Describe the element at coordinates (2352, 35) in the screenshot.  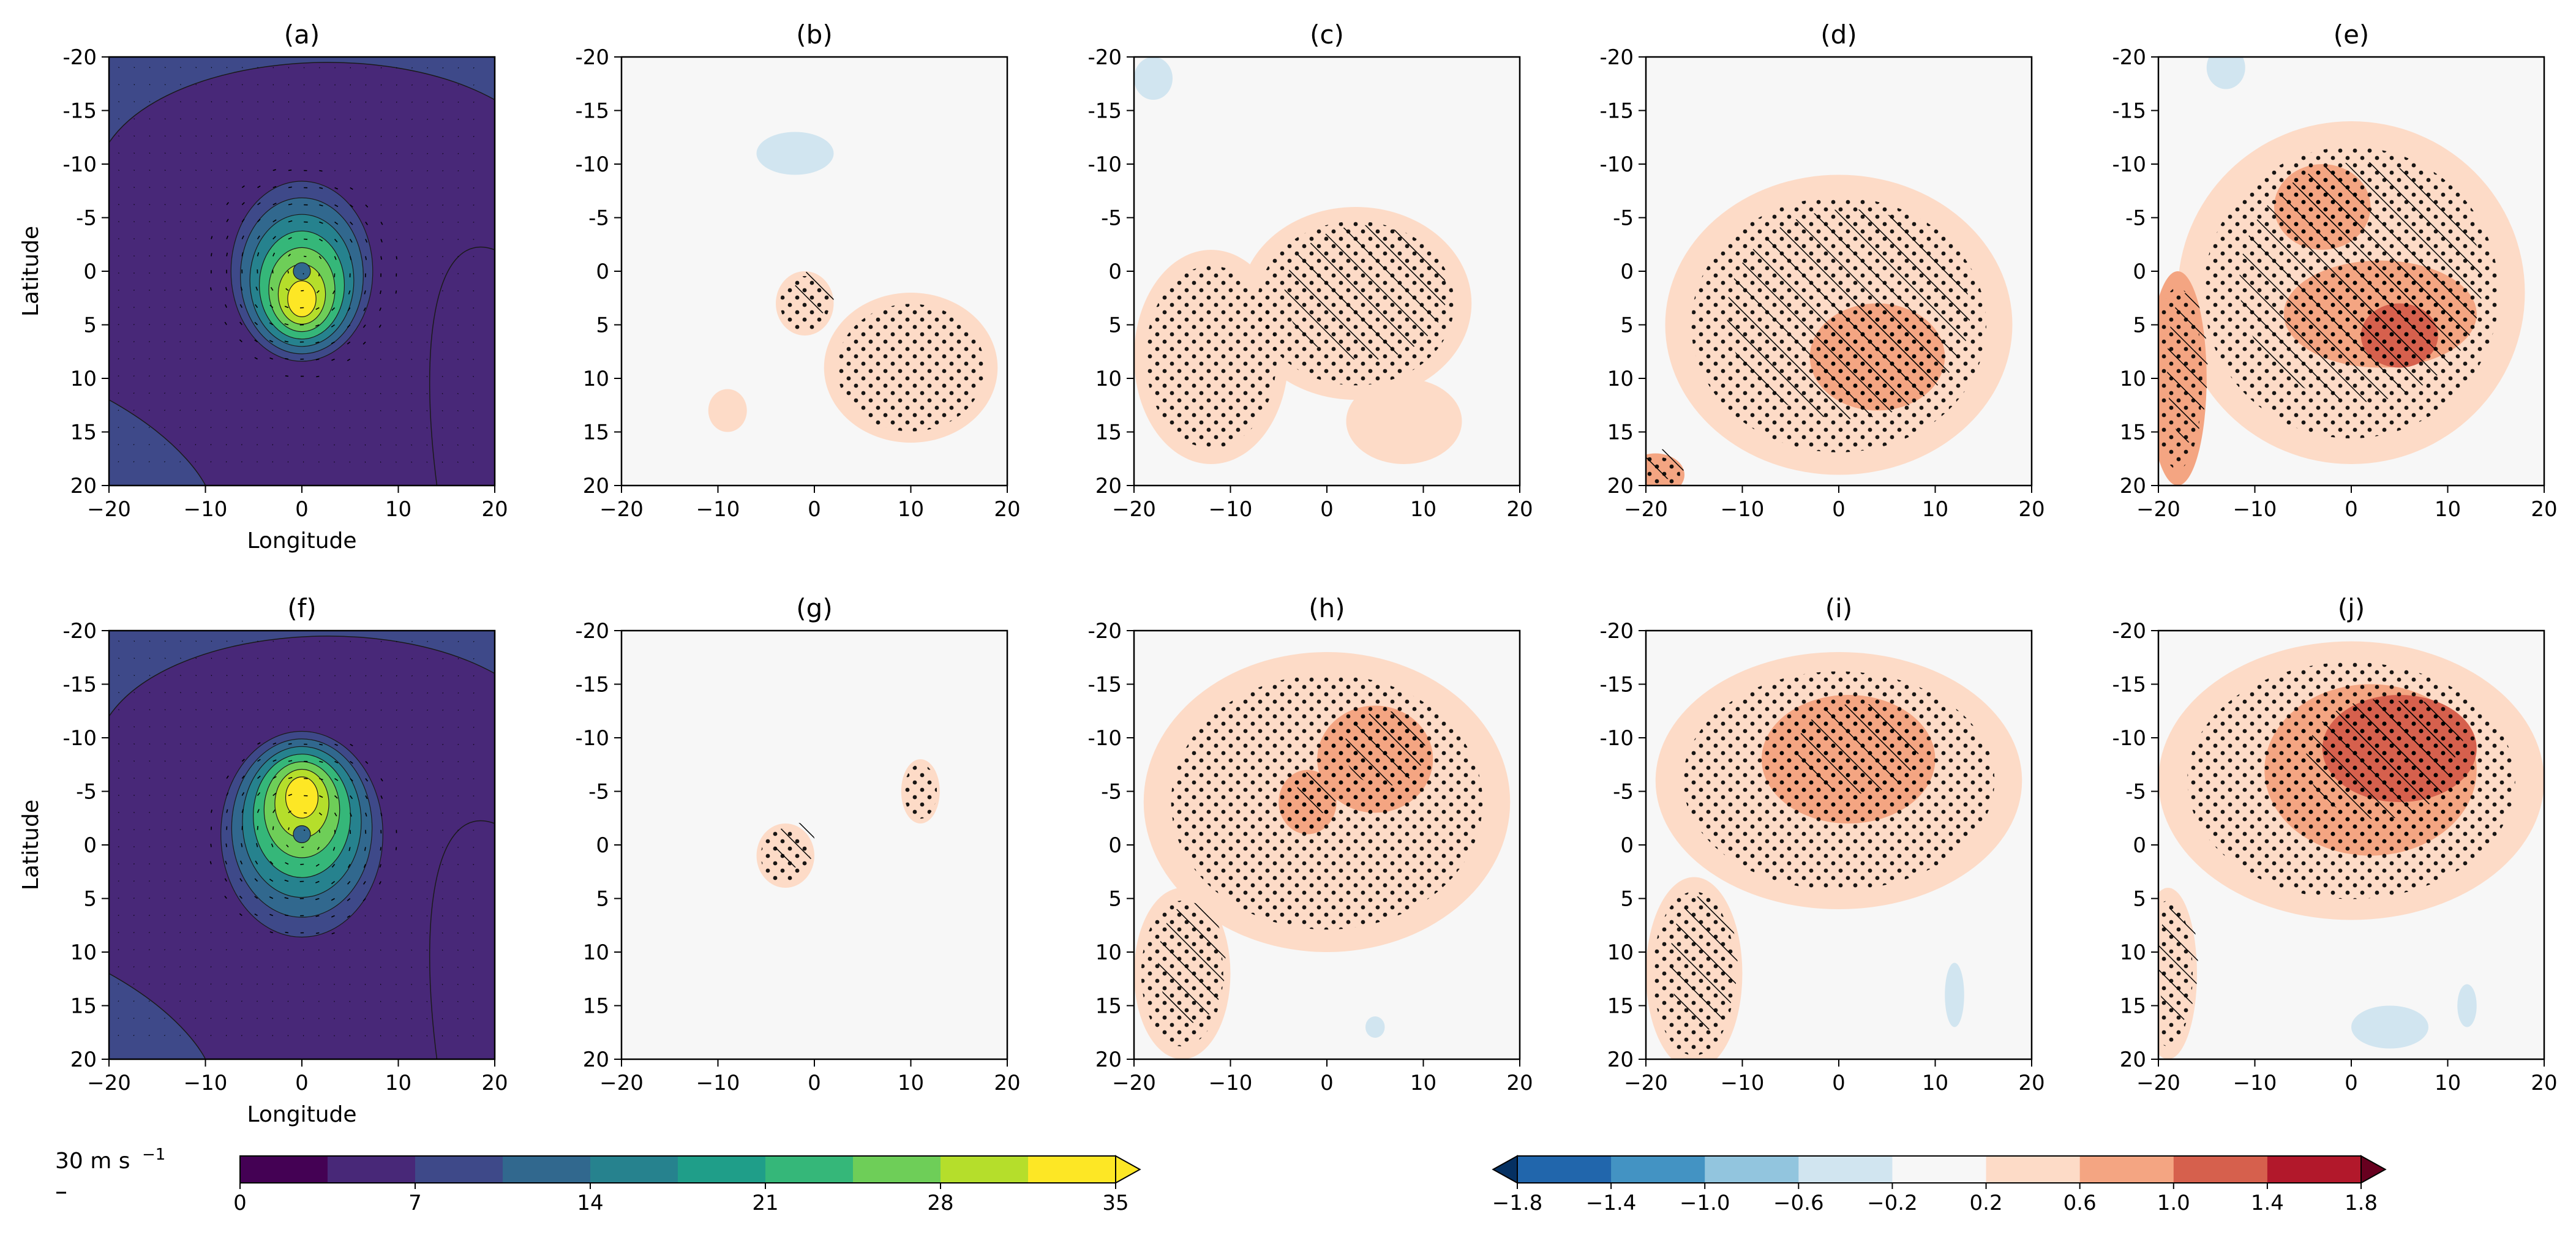
I see `panel-title: (e)` at that location.